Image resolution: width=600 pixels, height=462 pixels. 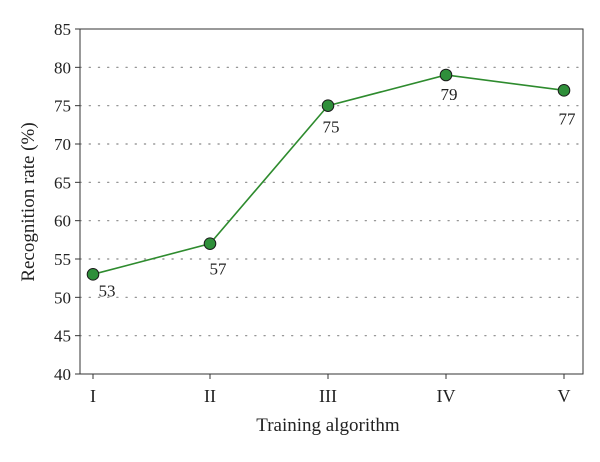 What do you see at coordinates (62, 221) in the screenshot?
I see `y-tick-label: 60` at bounding box center [62, 221].